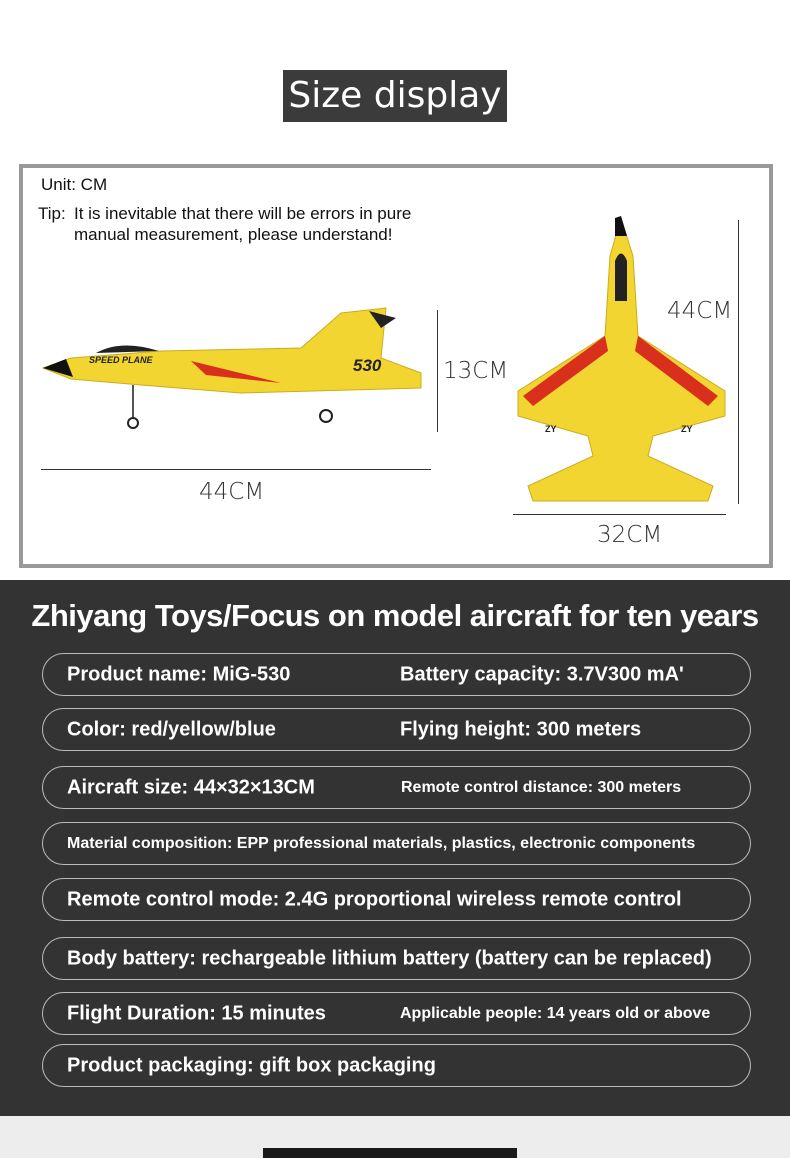 The width and height of the screenshot is (790, 1158). What do you see at coordinates (233, 234) in the screenshot?
I see `tip-text-2: manual measurement, please understand!` at bounding box center [233, 234].